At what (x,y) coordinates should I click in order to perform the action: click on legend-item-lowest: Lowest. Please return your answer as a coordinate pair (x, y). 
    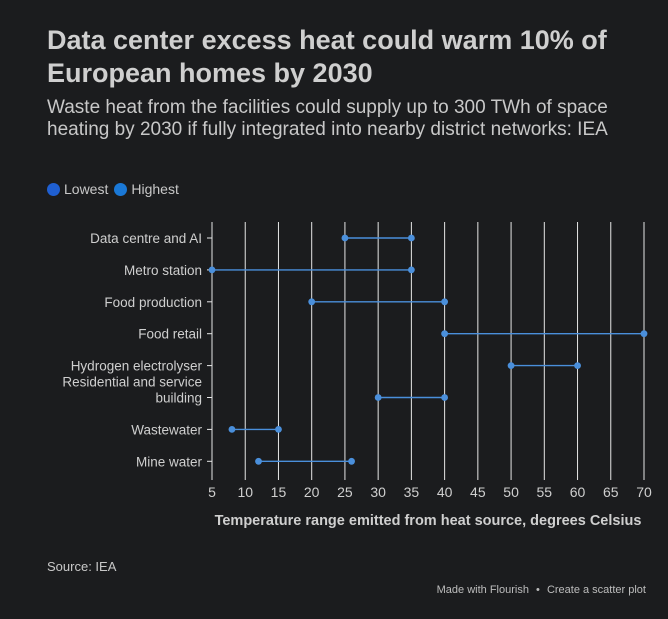
    Looking at the image, I should click on (77, 189).